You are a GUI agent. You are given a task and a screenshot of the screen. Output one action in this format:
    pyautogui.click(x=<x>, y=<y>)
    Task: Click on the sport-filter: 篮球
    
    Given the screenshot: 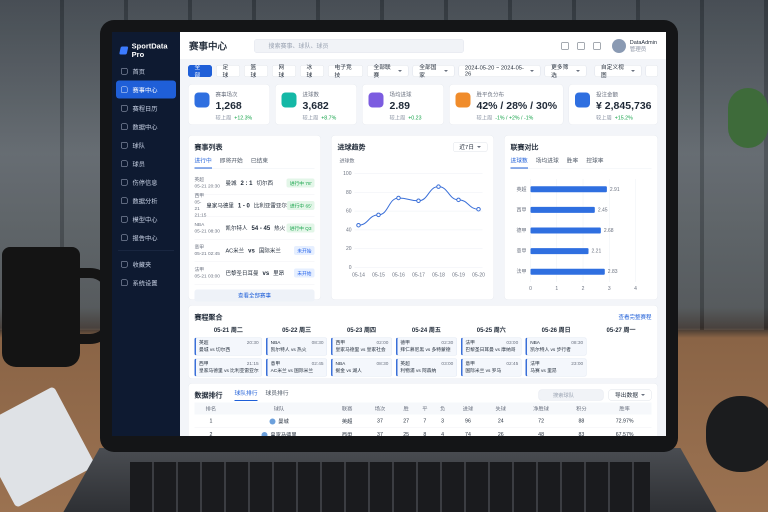 What is the action you would take?
    pyautogui.click(x=256, y=72)
    